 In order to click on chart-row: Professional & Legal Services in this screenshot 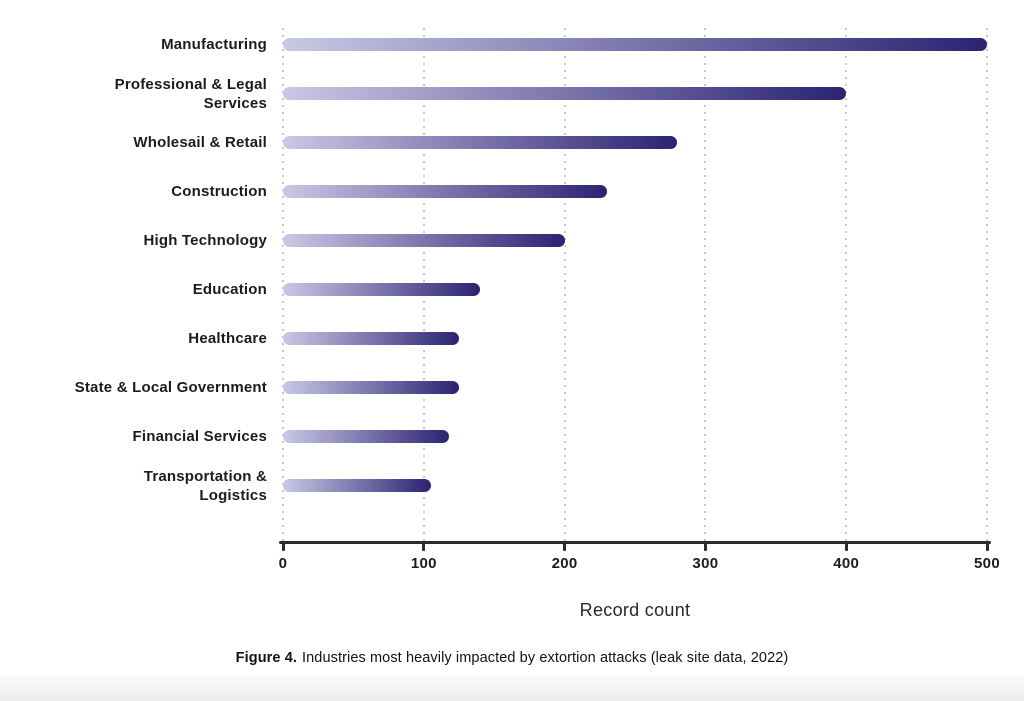, I will do `click(493, 93)`.